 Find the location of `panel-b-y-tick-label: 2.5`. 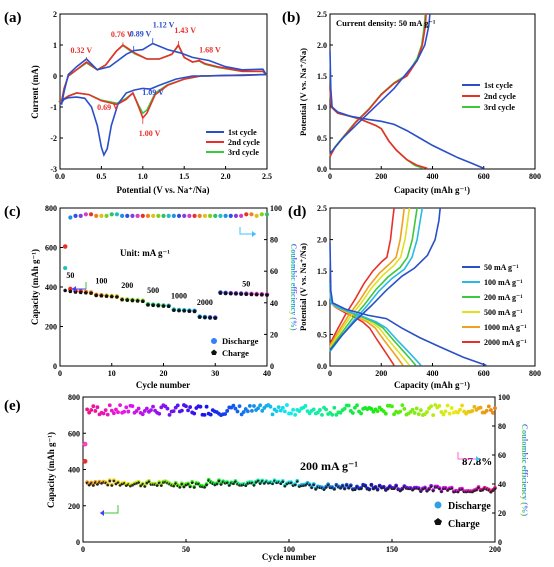

panel-b-y-tick-label: 2.5 is located at coordinates (322, 14).